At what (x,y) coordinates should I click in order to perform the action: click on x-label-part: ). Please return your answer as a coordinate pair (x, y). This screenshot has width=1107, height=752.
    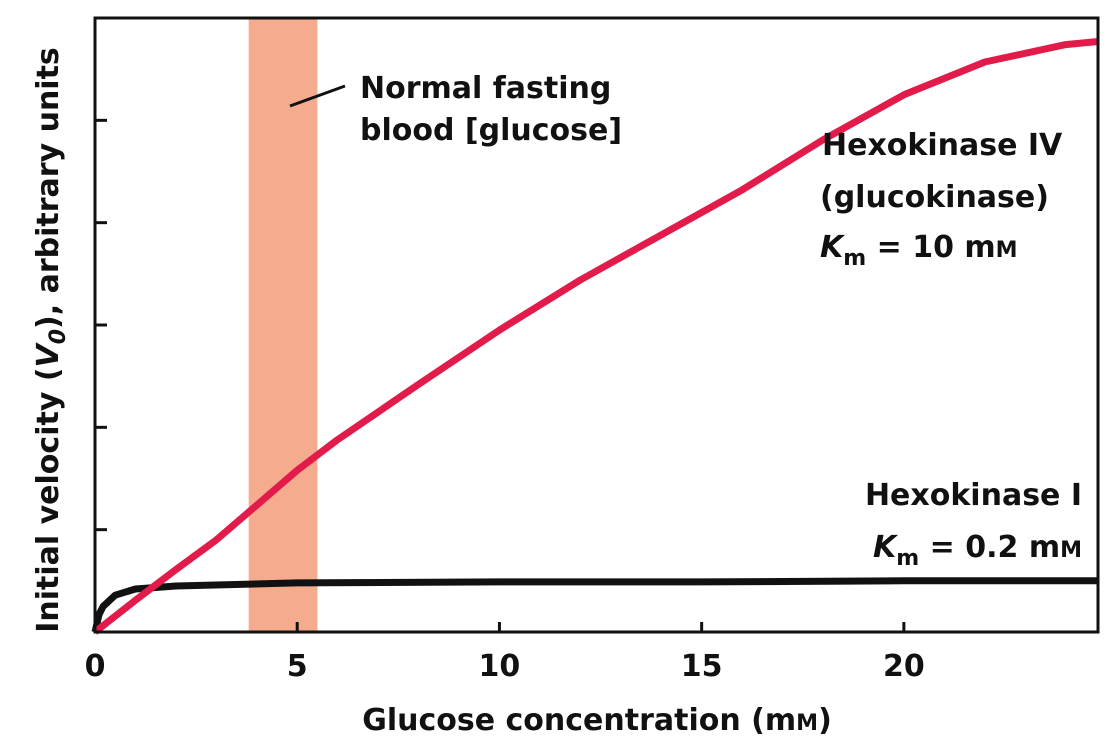
    Looking at the image, I should click on (825, 720).